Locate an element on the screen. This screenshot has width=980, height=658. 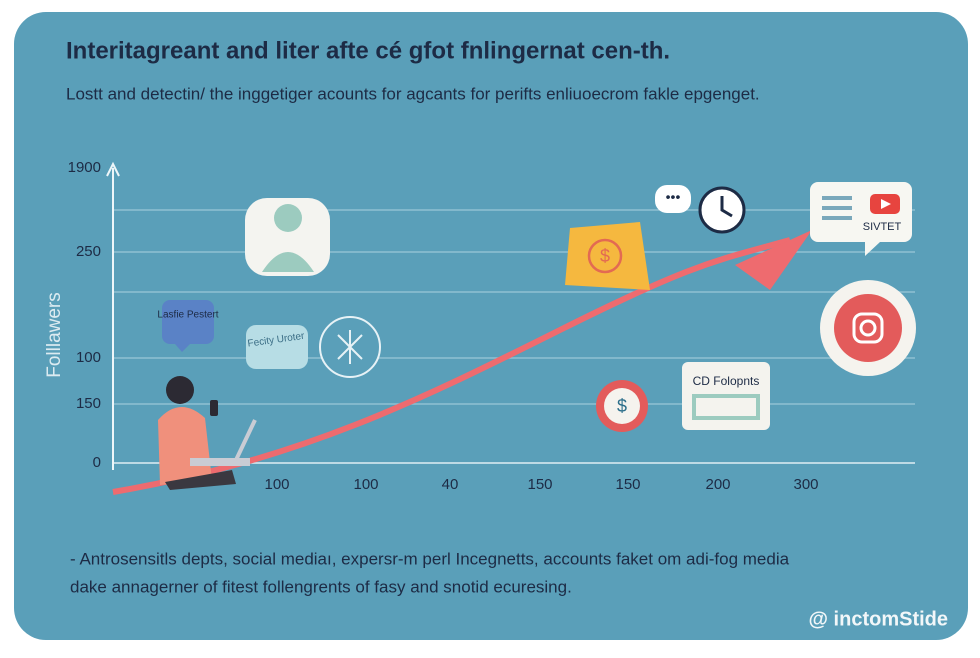
y-tick-label: 0 is located at coordinates (97, 462).